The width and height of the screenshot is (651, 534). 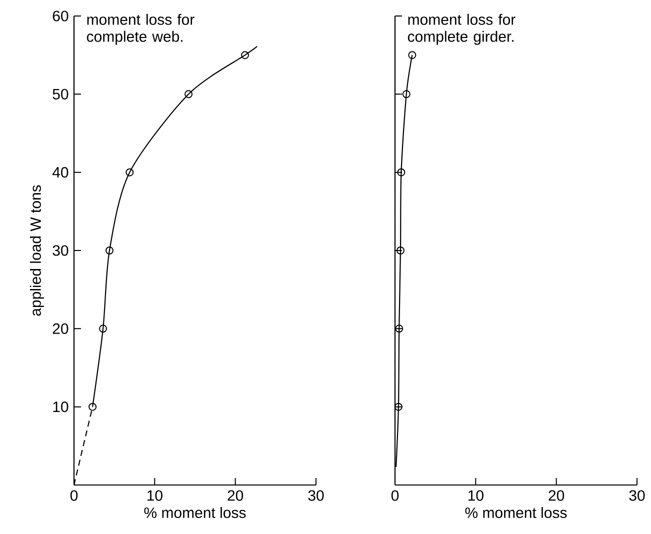 I want to click on y-tick-label: 20, so click(x=60, y=328).